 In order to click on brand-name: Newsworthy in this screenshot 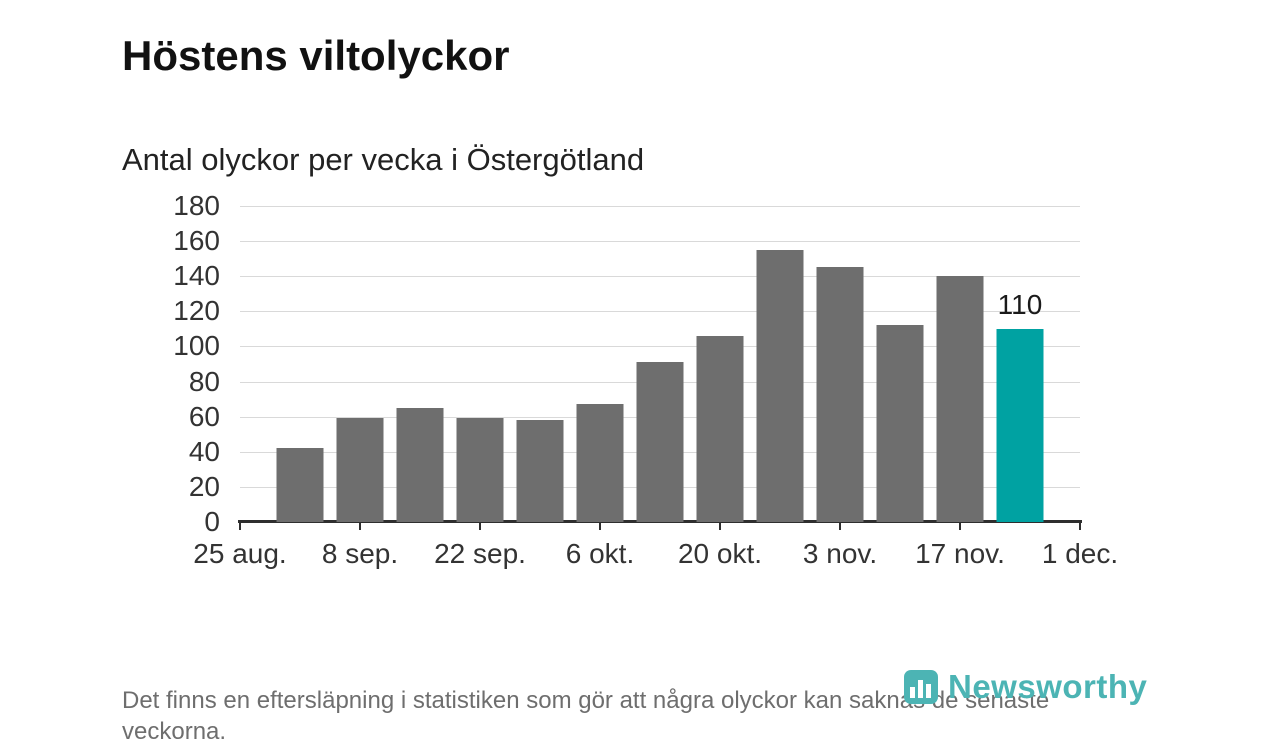, I will do `click(1048, 686)`.